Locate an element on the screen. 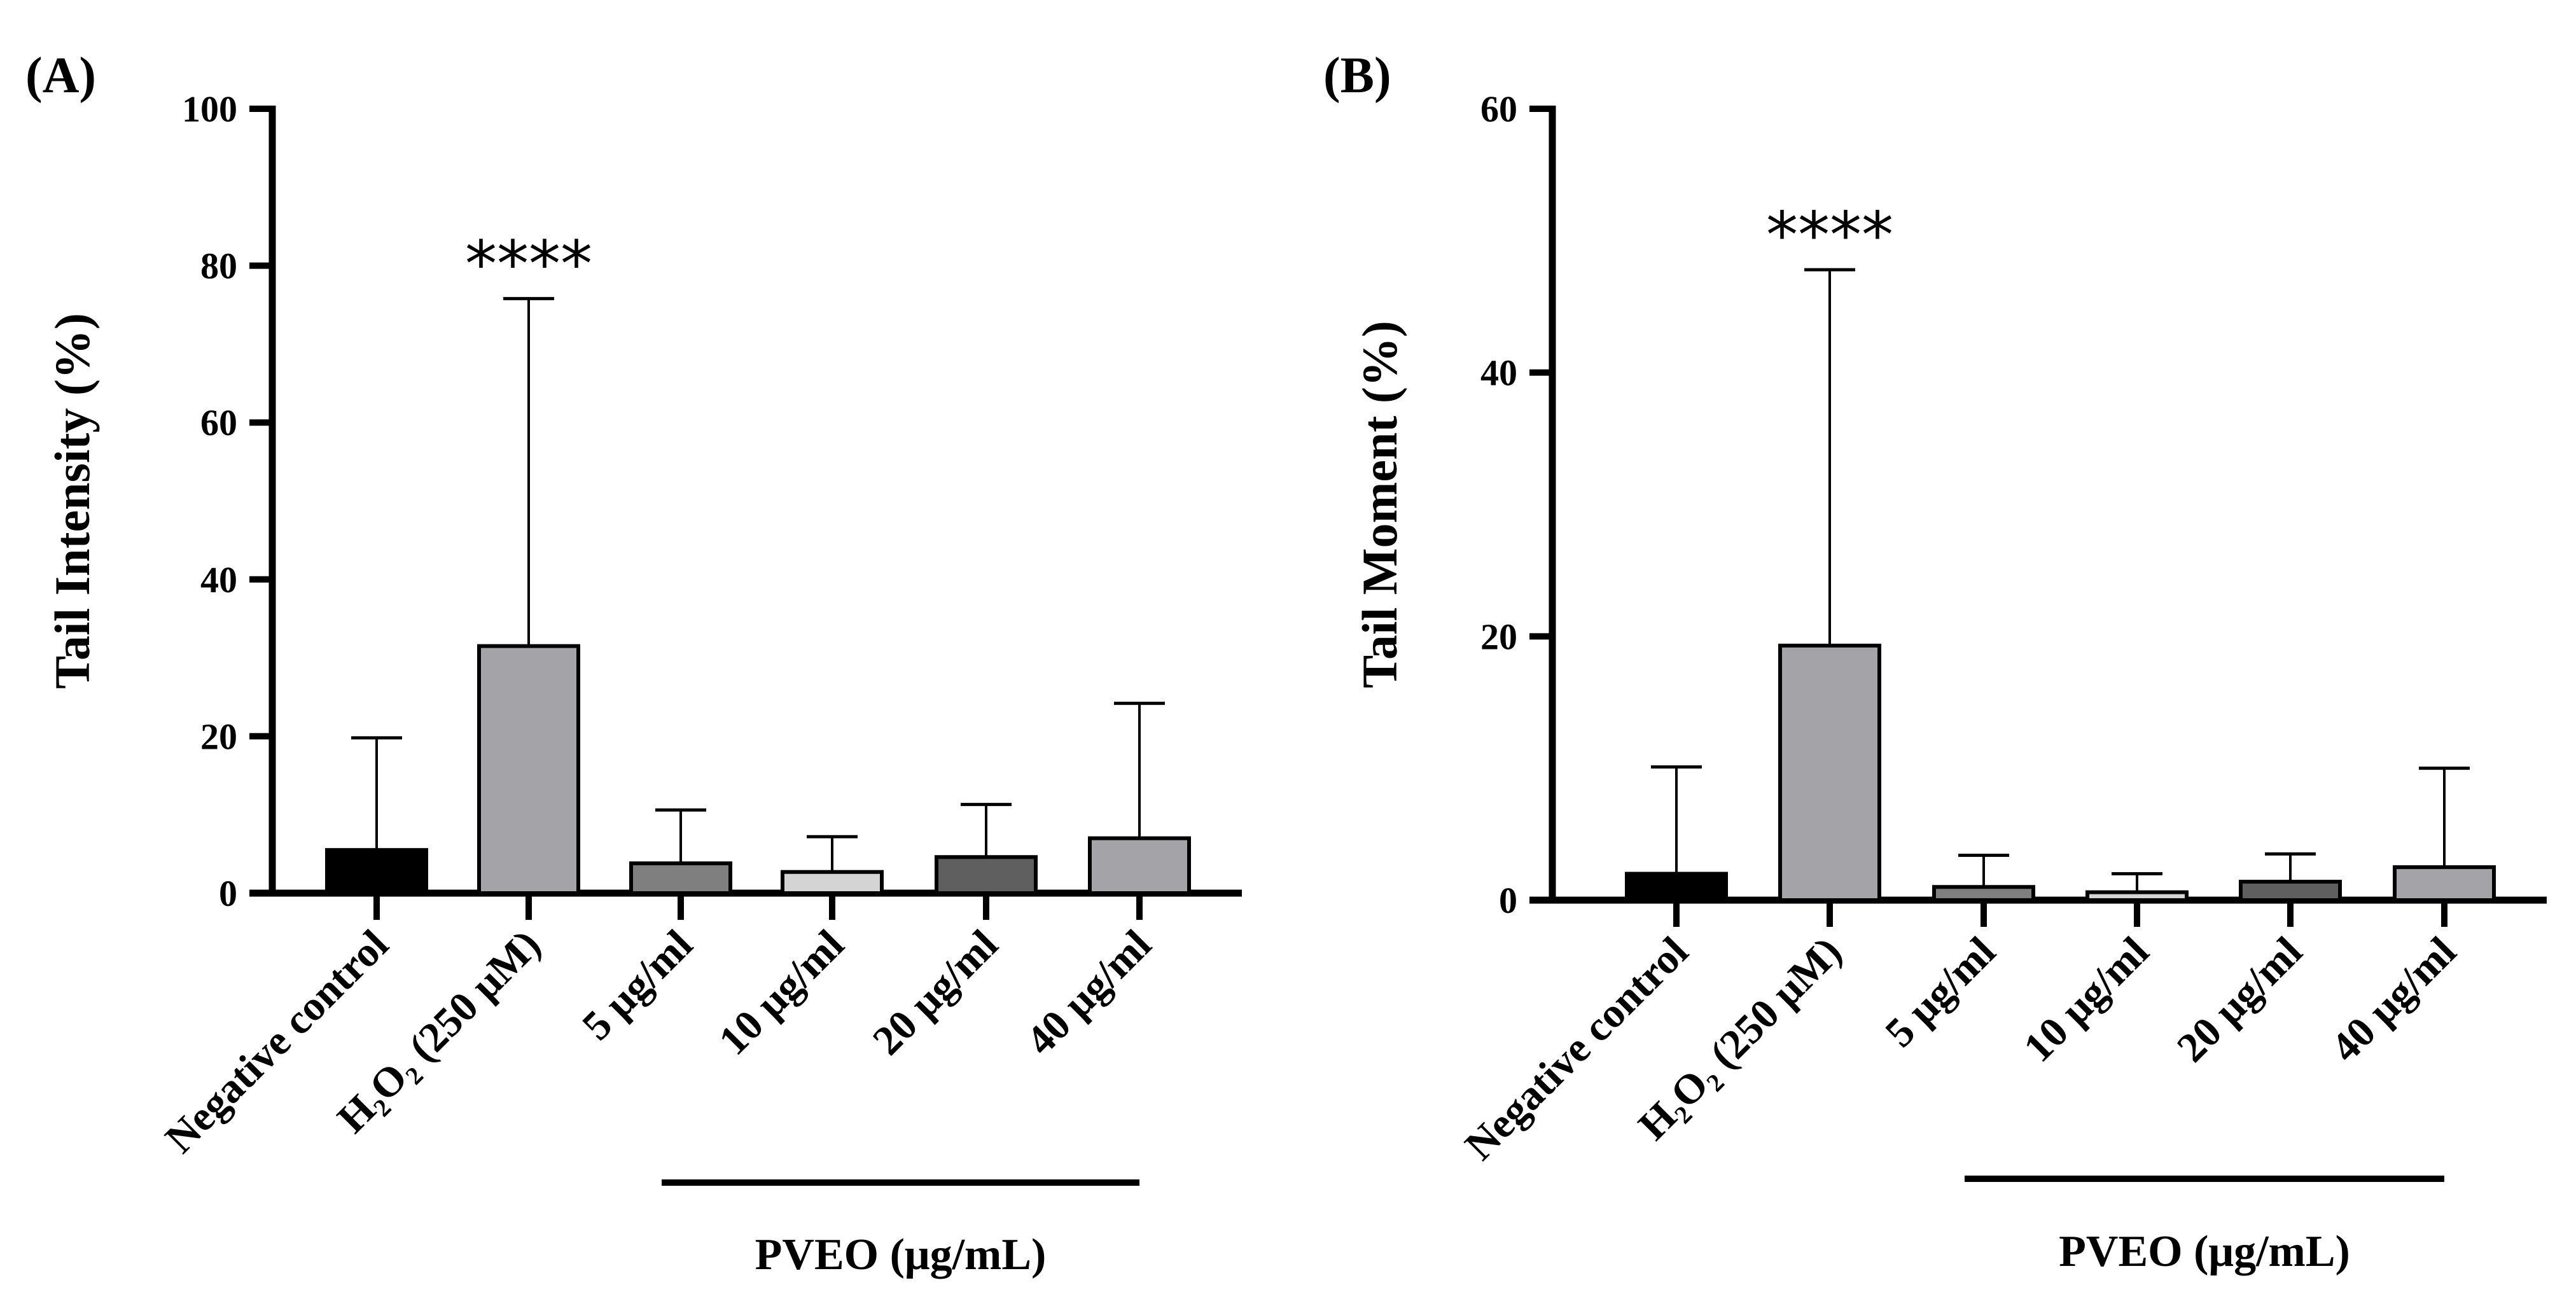 The image size is (2576, 1306). y-axis-label: Tail Moment (%) is located at coordinates (1379, 505).